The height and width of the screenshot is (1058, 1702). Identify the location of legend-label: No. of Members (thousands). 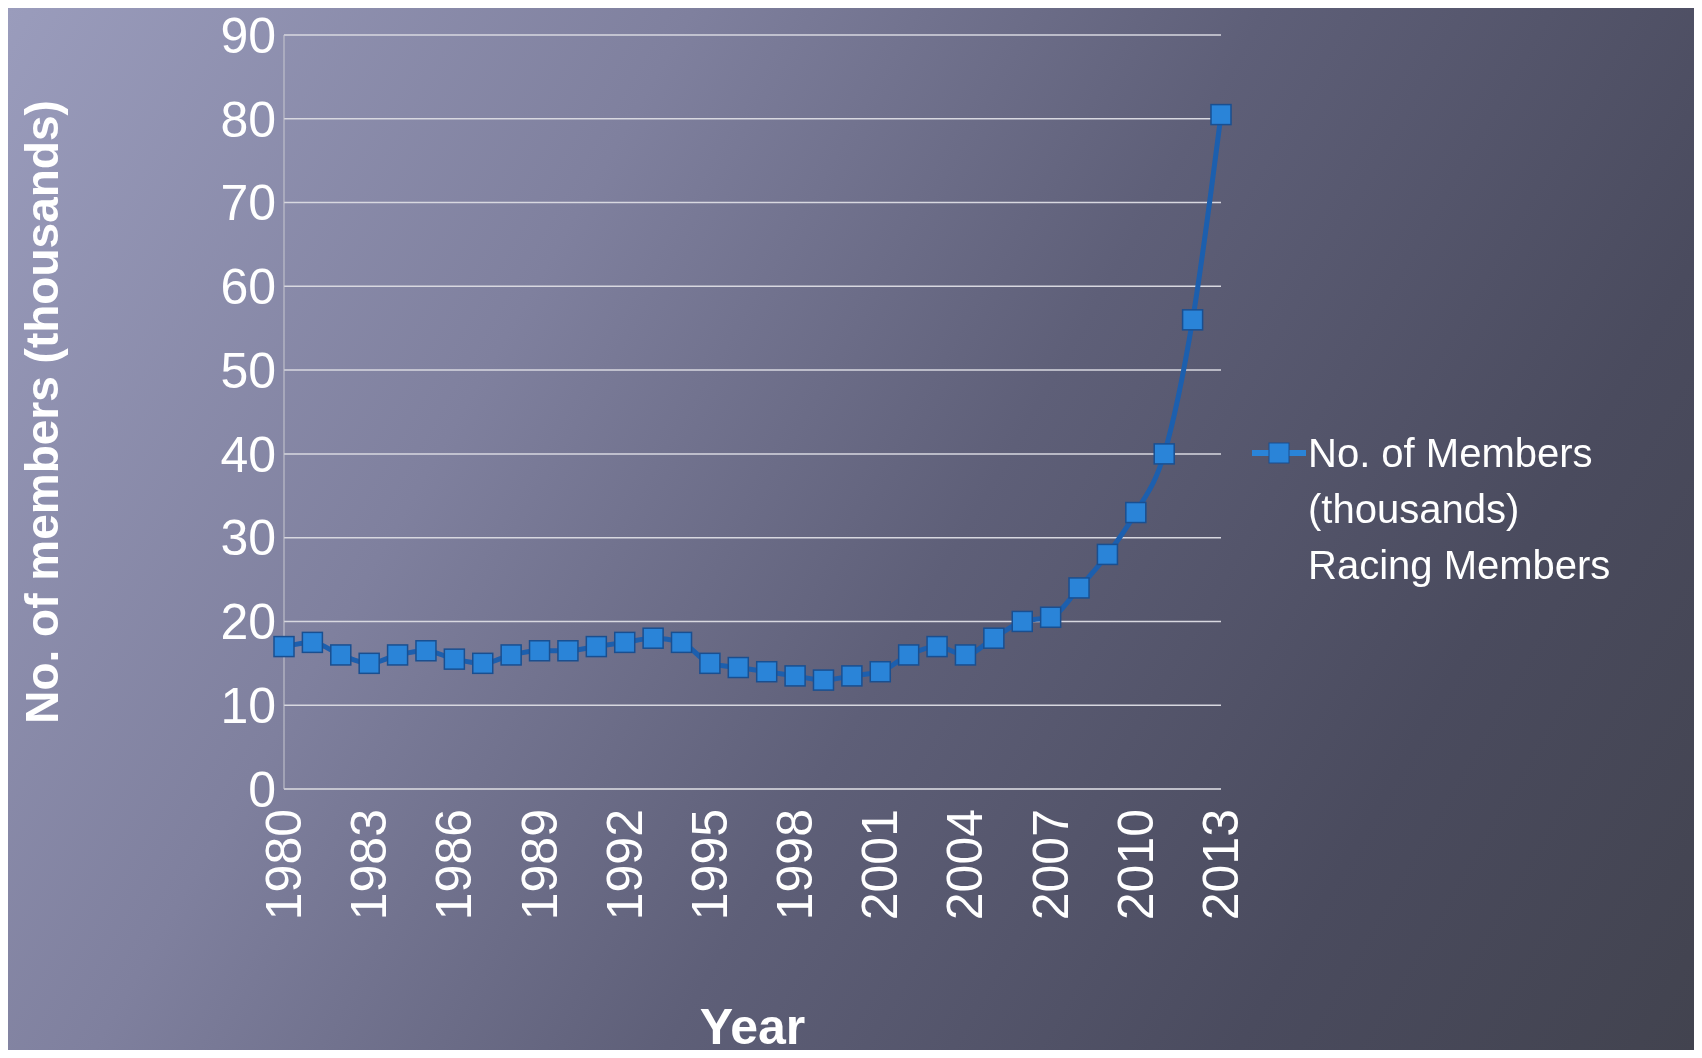
(1451, 481).